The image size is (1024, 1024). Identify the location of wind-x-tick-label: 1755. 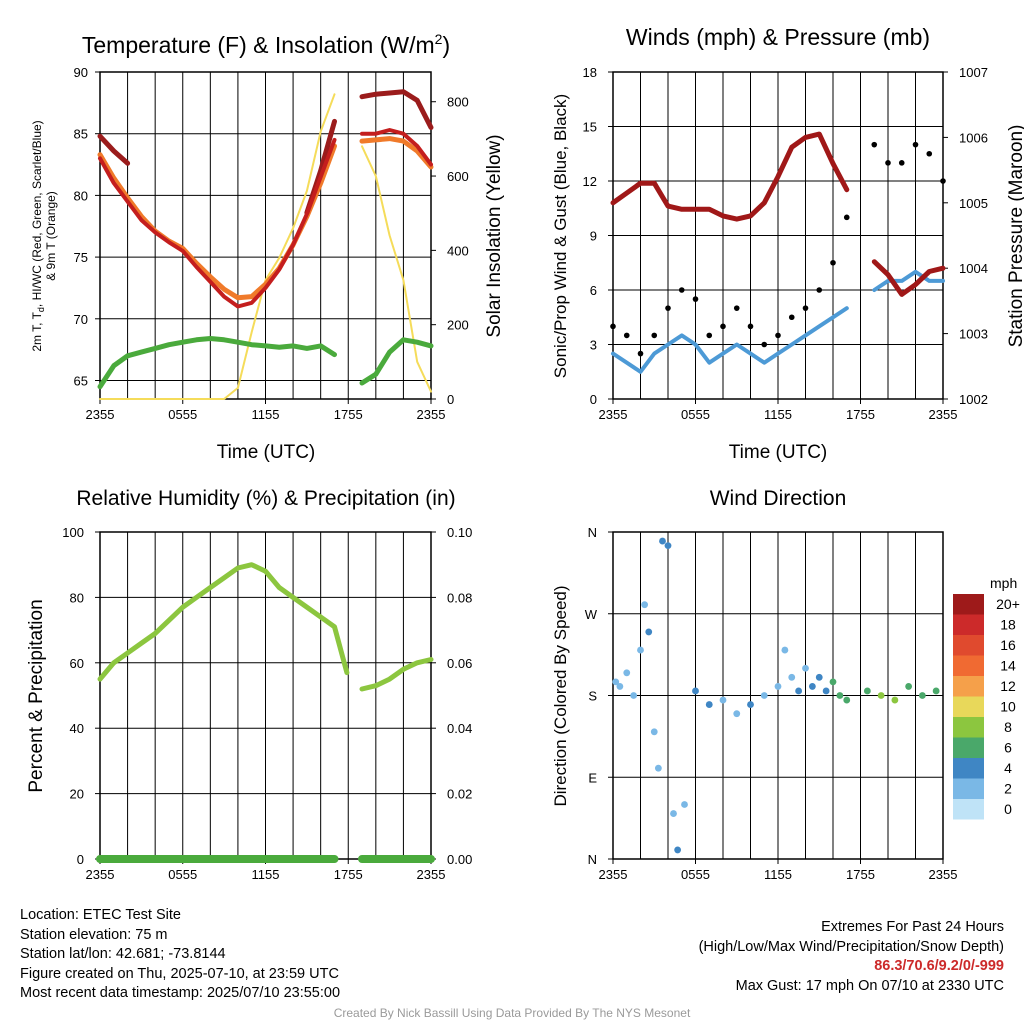
(860, 414).